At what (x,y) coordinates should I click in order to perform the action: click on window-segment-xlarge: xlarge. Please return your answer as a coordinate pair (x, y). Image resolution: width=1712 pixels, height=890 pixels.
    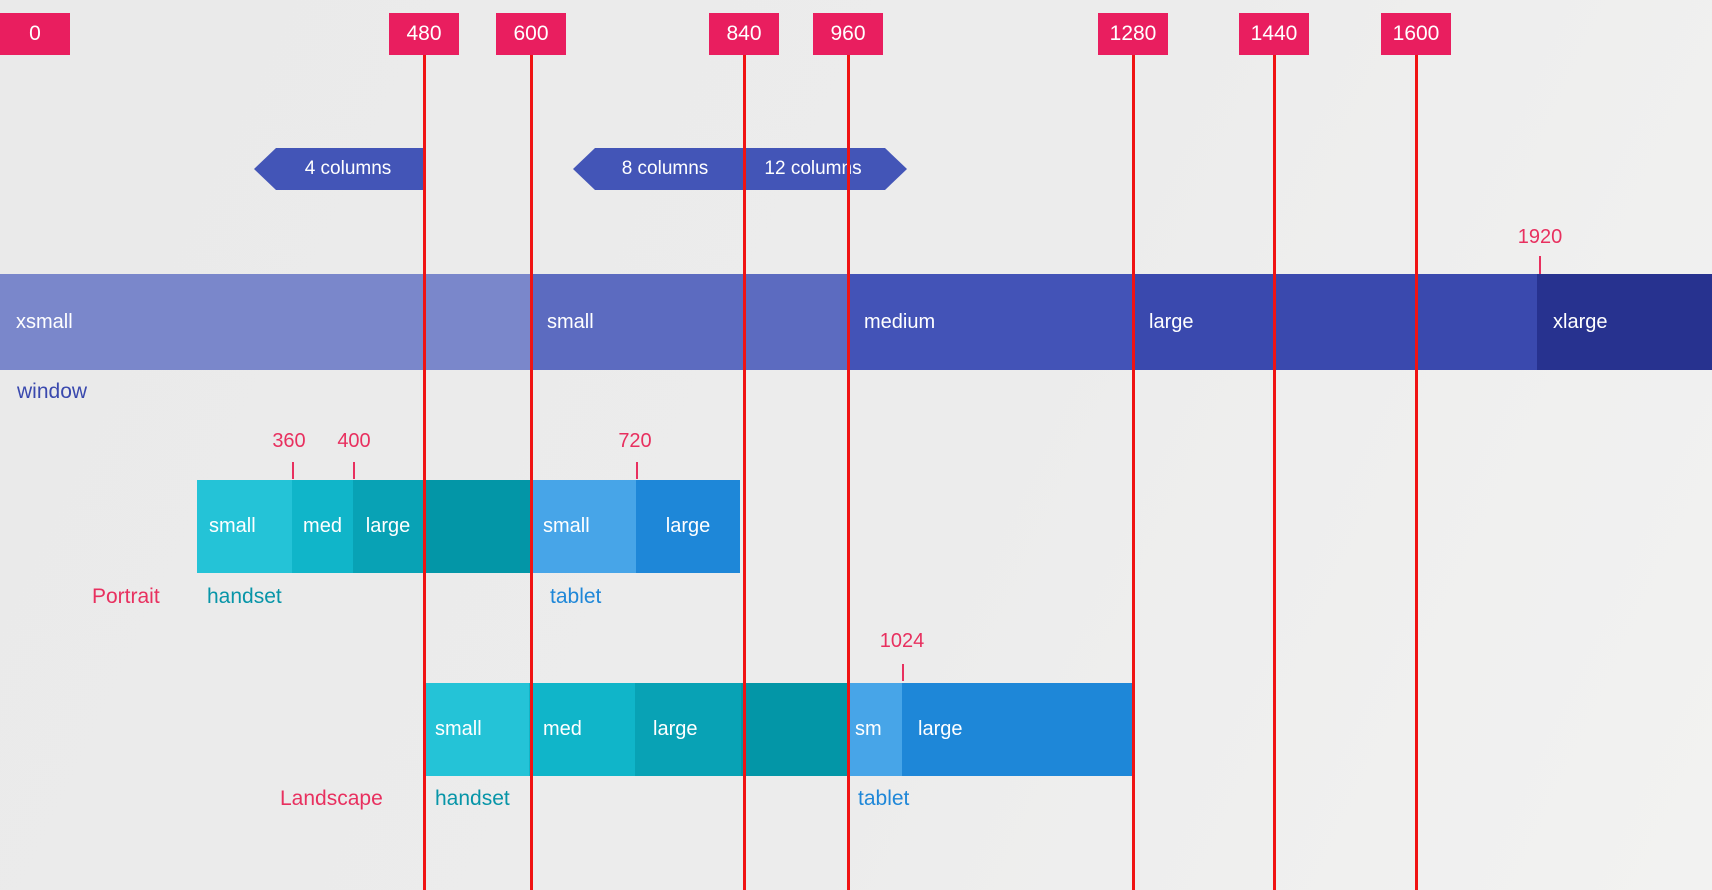
    Looking at the image, I should click on (1624, 322).